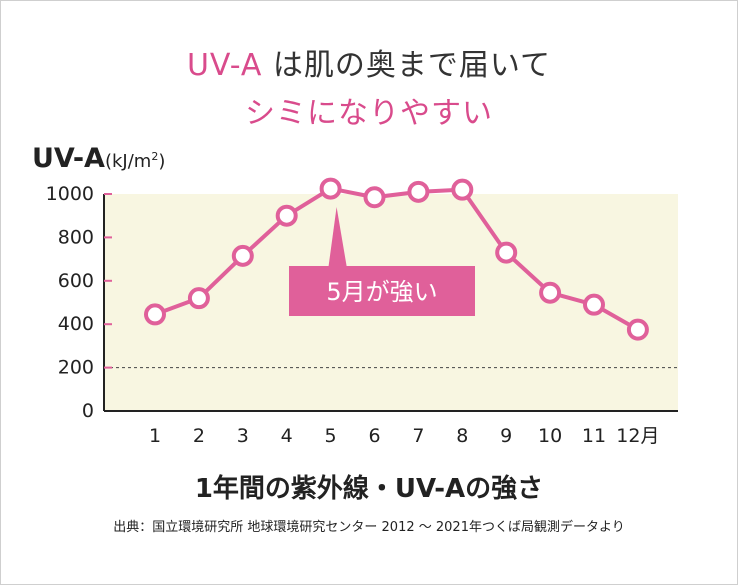  Describe the element at coordinates (369, 489) in the screenshot. I see `chart-caption: 1年間の紫外線・UV-Aの強さ` at that location.